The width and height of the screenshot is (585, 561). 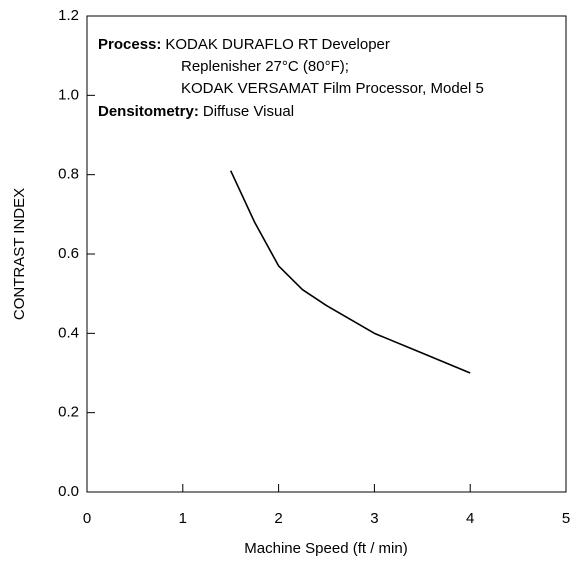 I want to click on x-tick-label: 2, so click(x=278, y=518).